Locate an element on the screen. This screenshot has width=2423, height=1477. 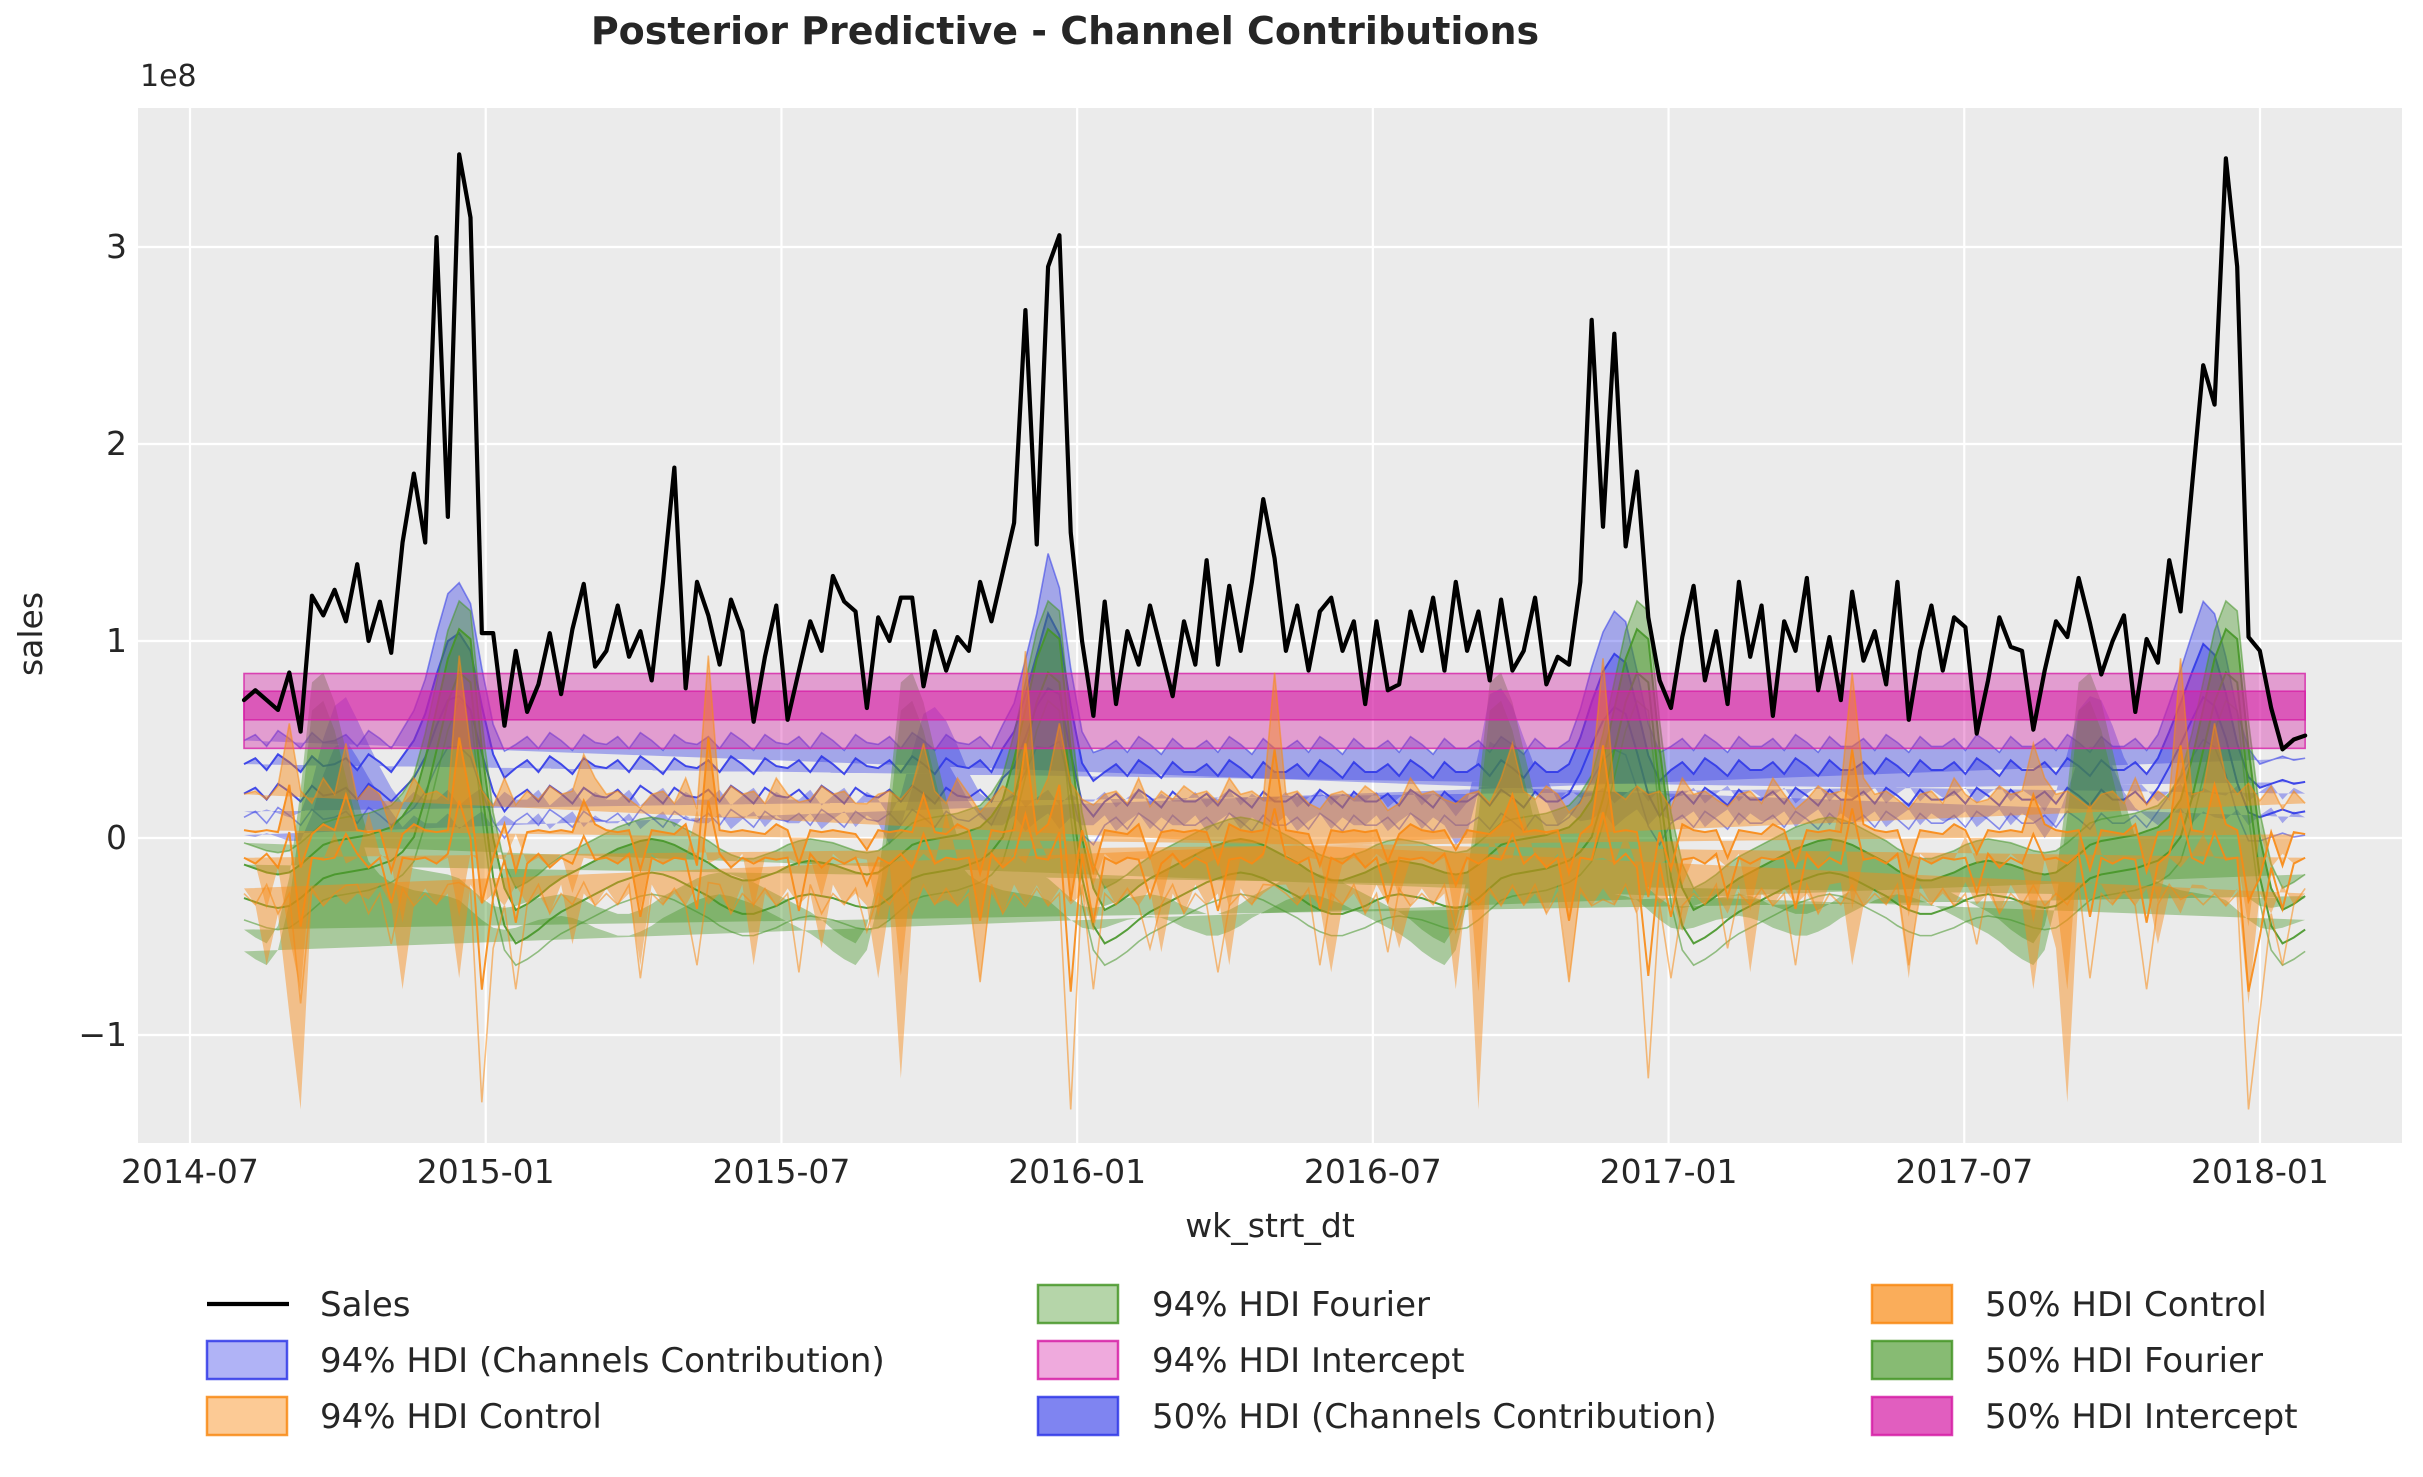
x-tick-label: 2017-07 is located at coordinates (1964, 1171).